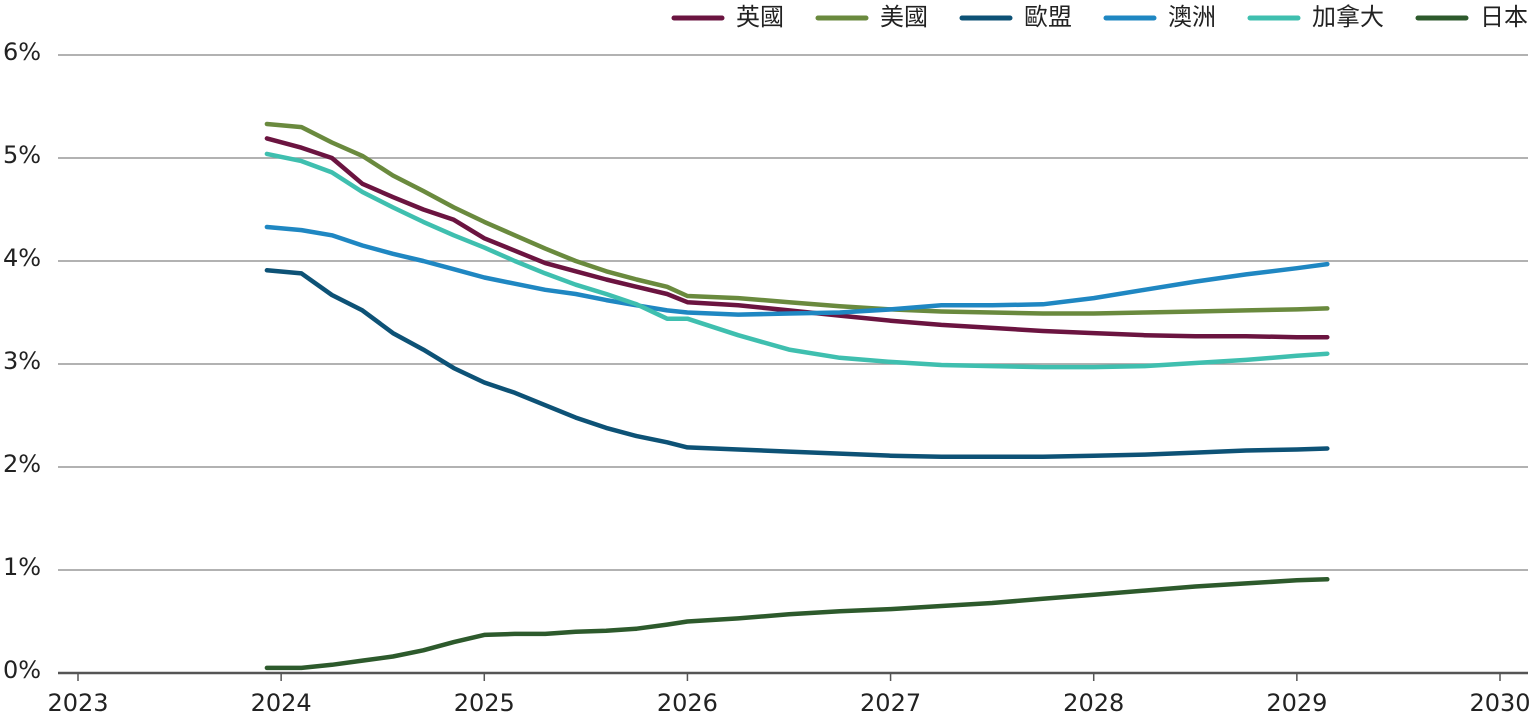  What do you see at coordinates (281, 703) in the screenshot?
I see `x-tick-label: 2024` at bounding box center [281, 703].